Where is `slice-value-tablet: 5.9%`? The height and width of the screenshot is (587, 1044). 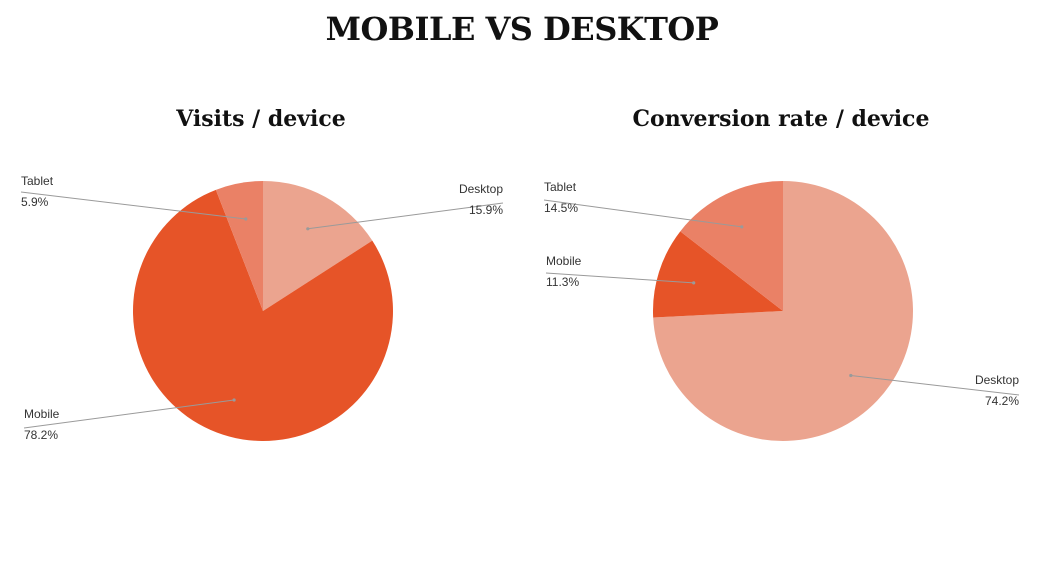 slice-value-tablet: 5.9% is located at coordinates (35, 202).